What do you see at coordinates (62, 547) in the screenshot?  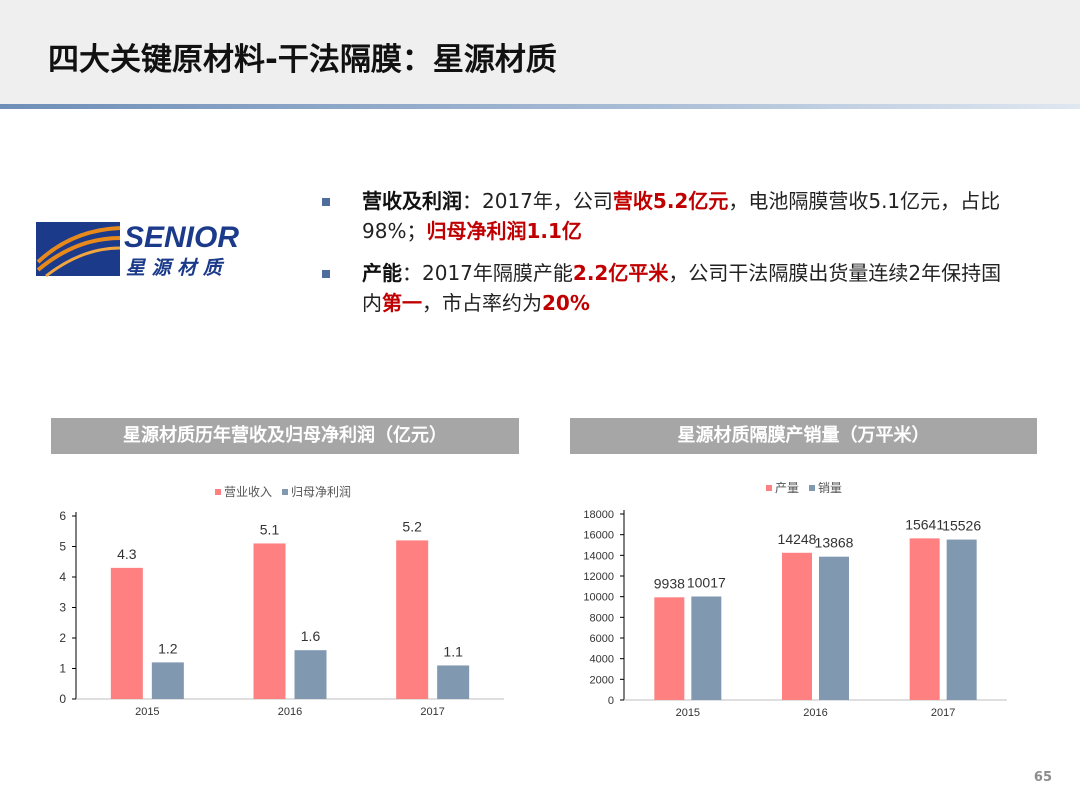 I see `y-tick-label: 5` at bounding box center [62, 547].